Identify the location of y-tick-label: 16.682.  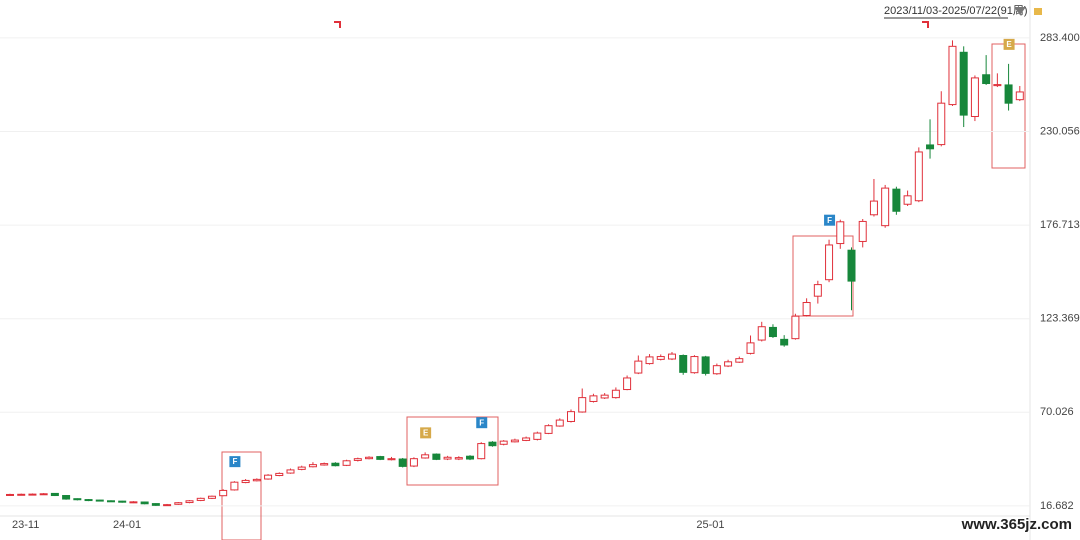
(1057, 506).